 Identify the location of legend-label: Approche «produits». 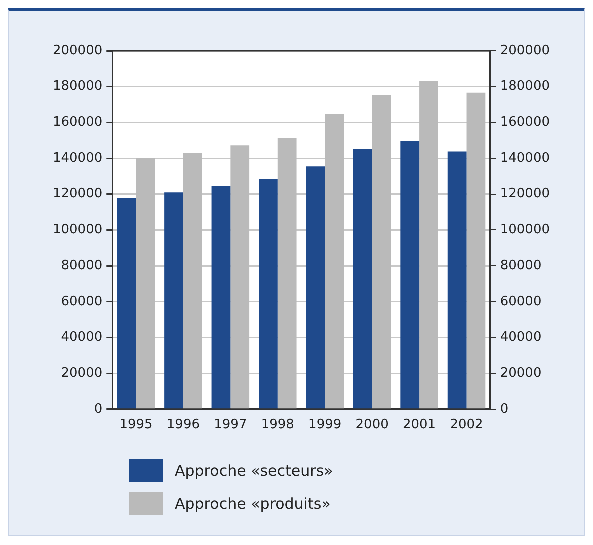
(253, 503).